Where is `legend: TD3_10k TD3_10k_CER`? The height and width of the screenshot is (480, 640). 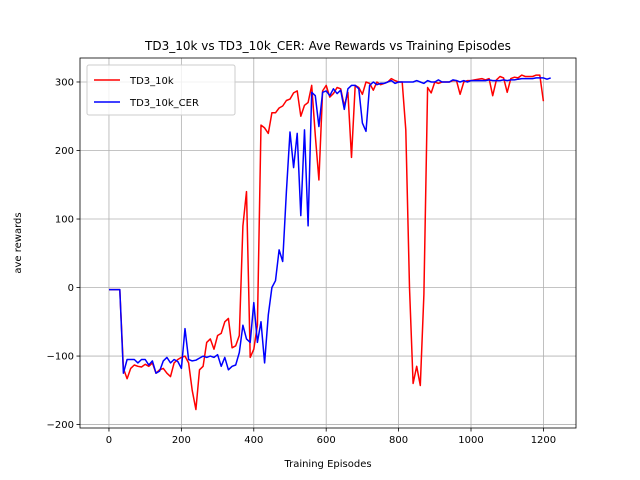 legend: TD3_10k TD3_10k_CER is located at coordinates (161, 90).